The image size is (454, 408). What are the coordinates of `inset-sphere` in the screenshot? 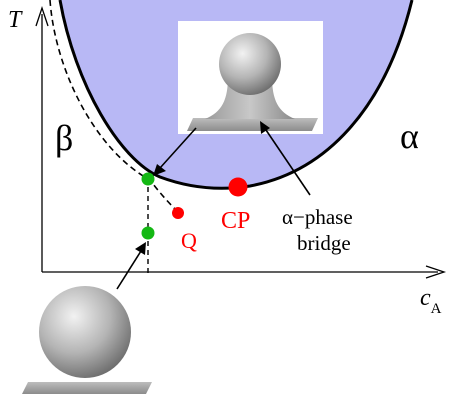 It's located at (250, 64).